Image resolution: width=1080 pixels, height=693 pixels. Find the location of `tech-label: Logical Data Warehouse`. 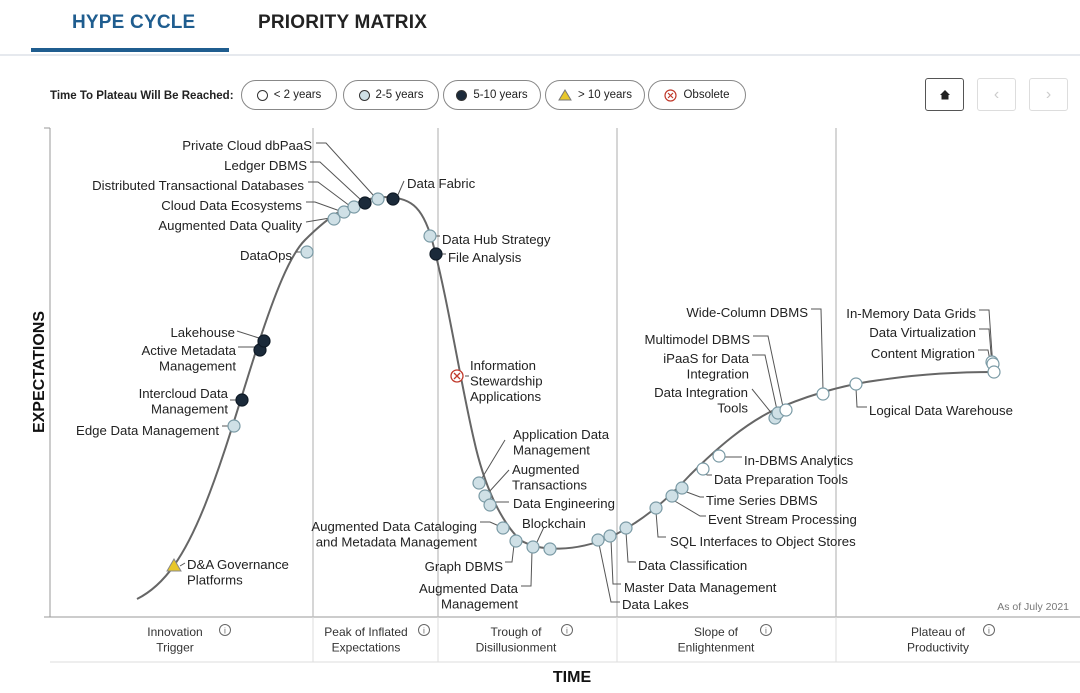

tech-label: Logical Data Warehouse is located at coordinates (941, 410).